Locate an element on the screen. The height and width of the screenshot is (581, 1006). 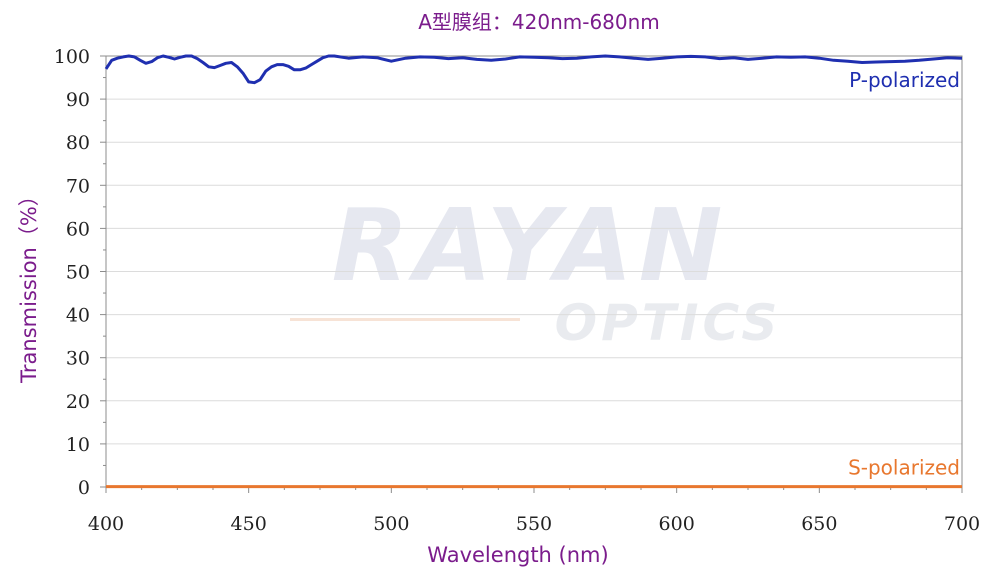
series-labels: P-polarized S-polarized is located at coordinates (904, 273).